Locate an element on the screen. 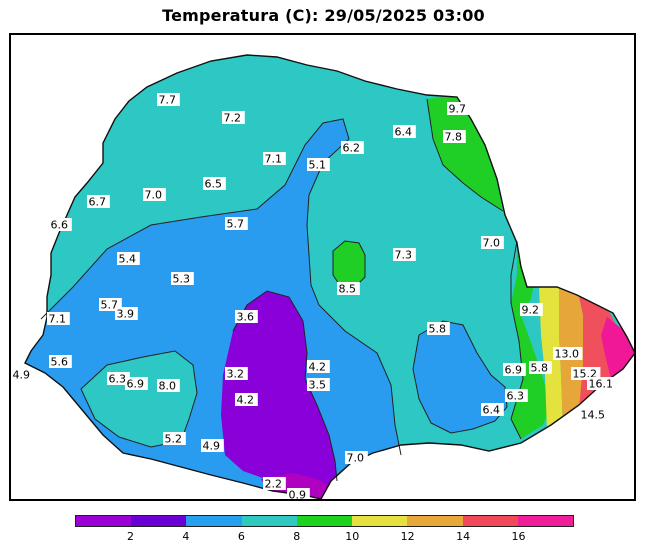  station-value: 4.2 is located at coordinates (318, 367).